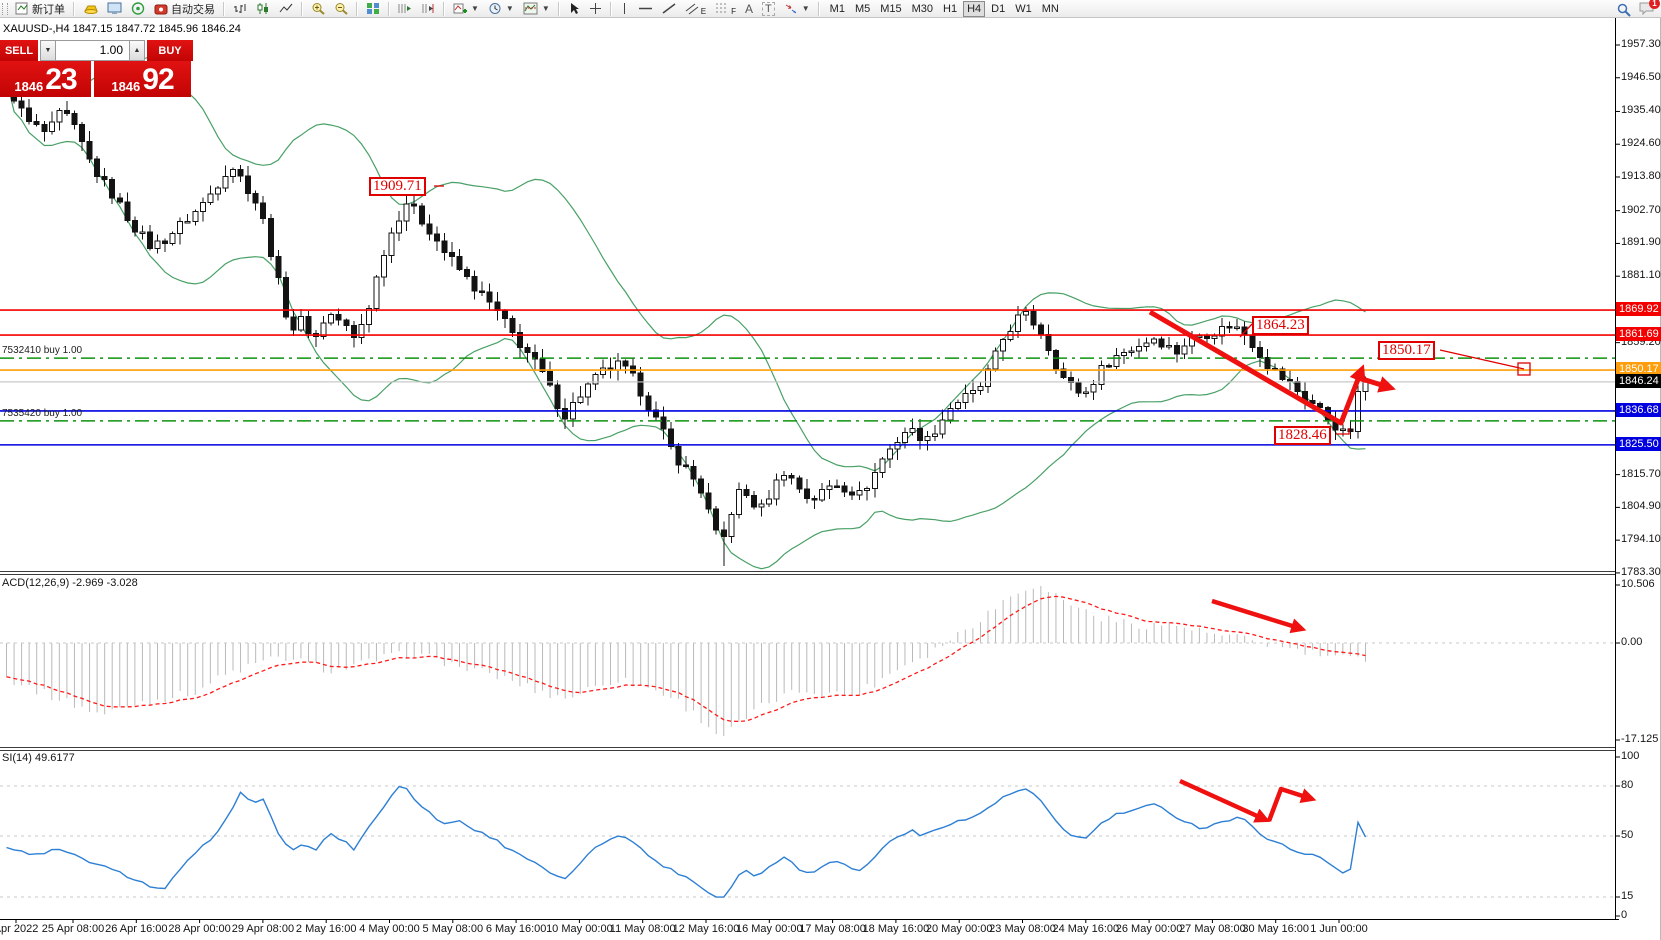 The width and height of the screenshot is (1661, 940). Describe the element at coordinates (92, 50) in the screenshot. I see `volume-input: 1.00` at that location.